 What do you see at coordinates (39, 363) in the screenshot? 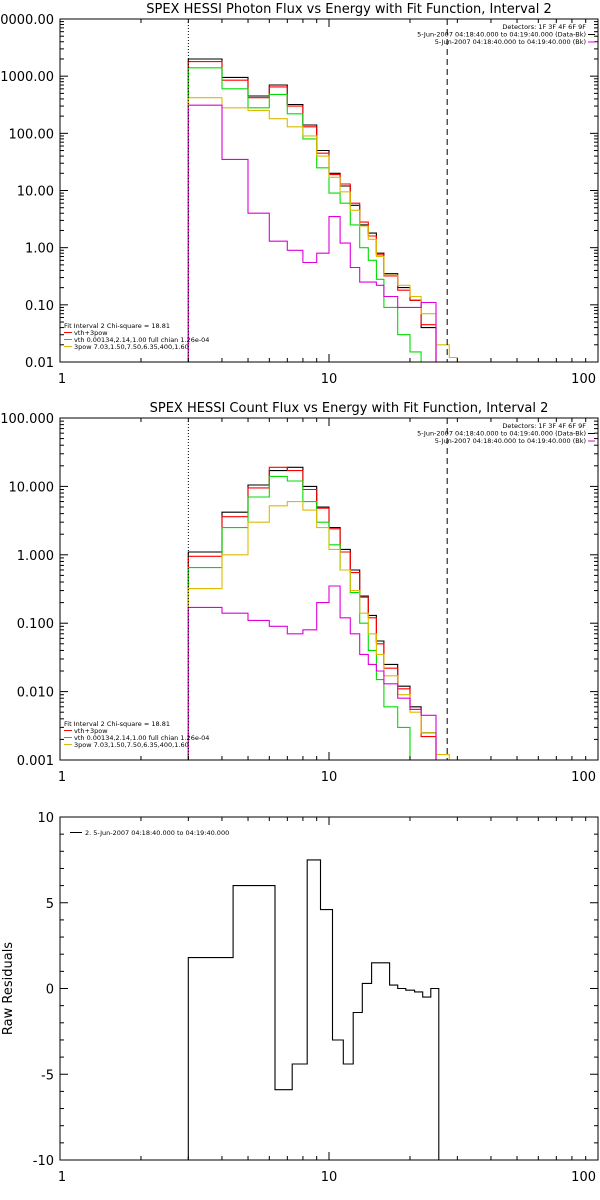
I see `y-tick-label: 0.01` at bounding box center [39, 363].